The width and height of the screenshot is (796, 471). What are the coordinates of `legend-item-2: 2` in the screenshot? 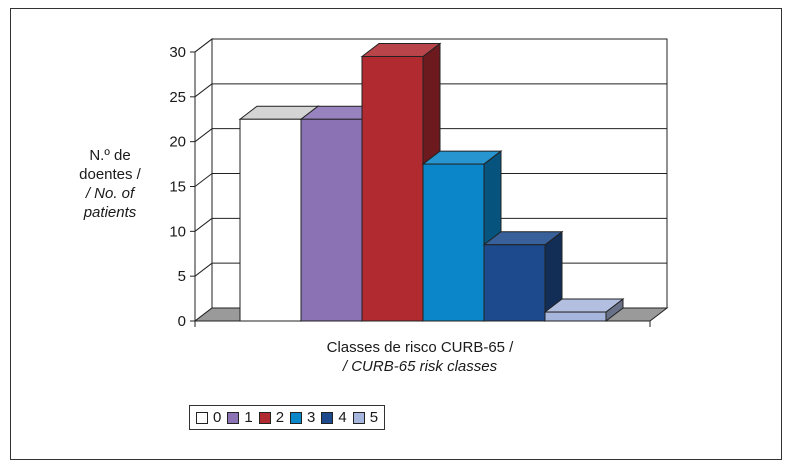 It's located at (271, 417).